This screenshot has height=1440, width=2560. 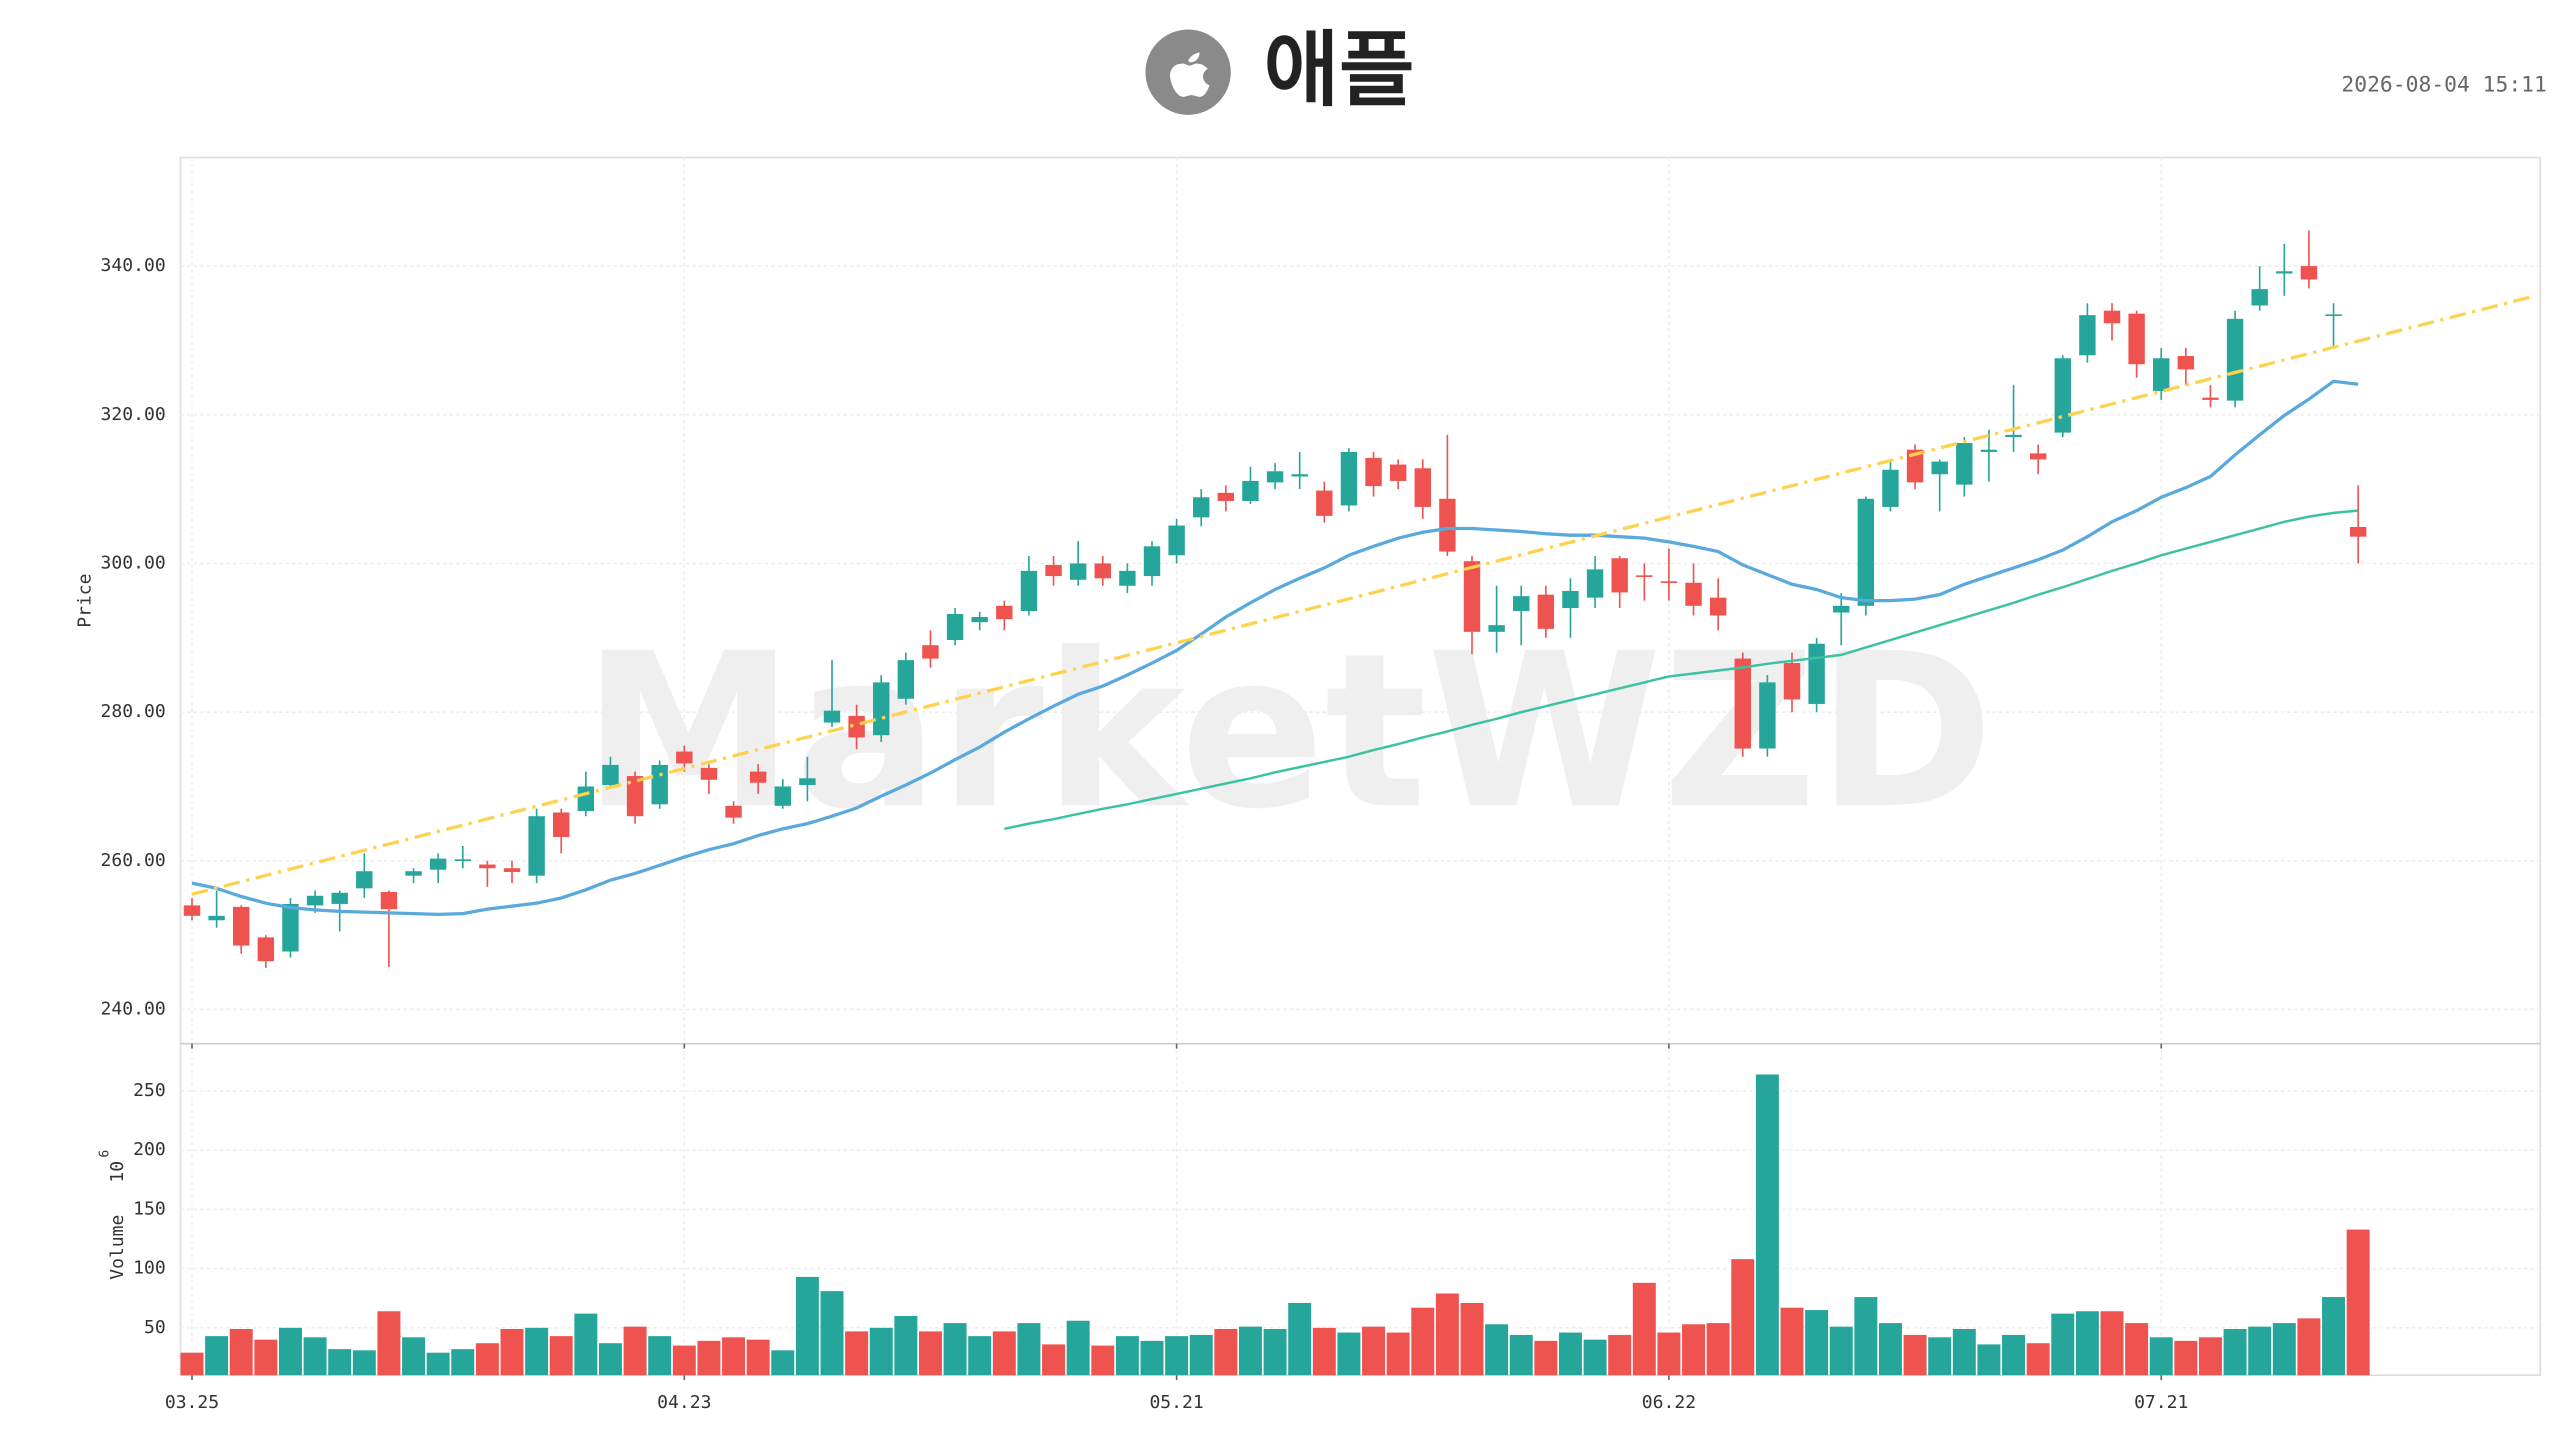 What do you see at coordinates (133, 562) in the screenshot?
I see `y-tick-label: 300.00` at bounding box center [133, 562].